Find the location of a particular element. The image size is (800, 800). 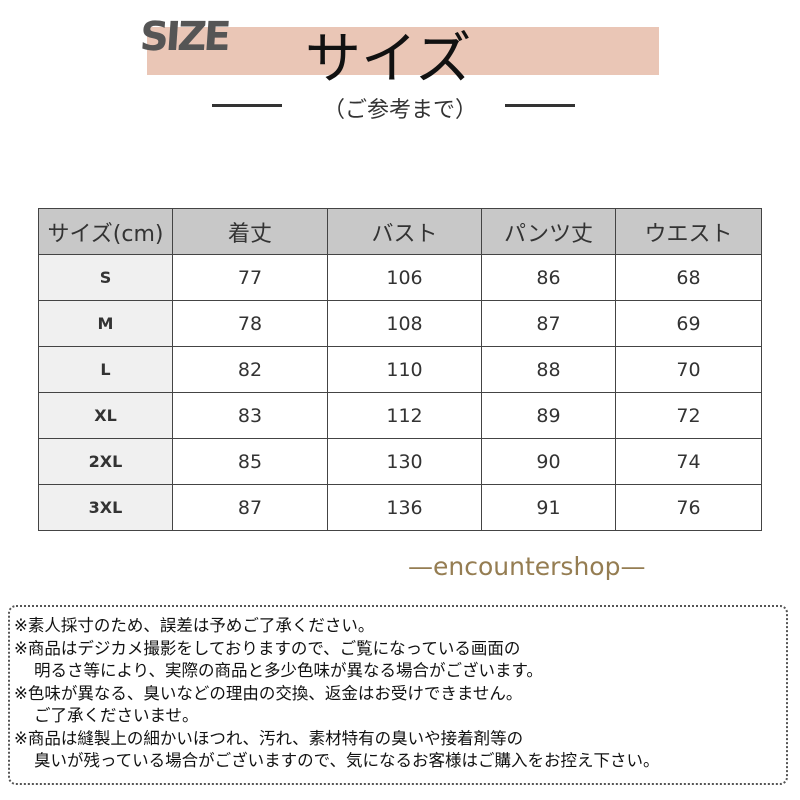

table-row: M 78 108 87 69 is located at coordinates (400, 323).